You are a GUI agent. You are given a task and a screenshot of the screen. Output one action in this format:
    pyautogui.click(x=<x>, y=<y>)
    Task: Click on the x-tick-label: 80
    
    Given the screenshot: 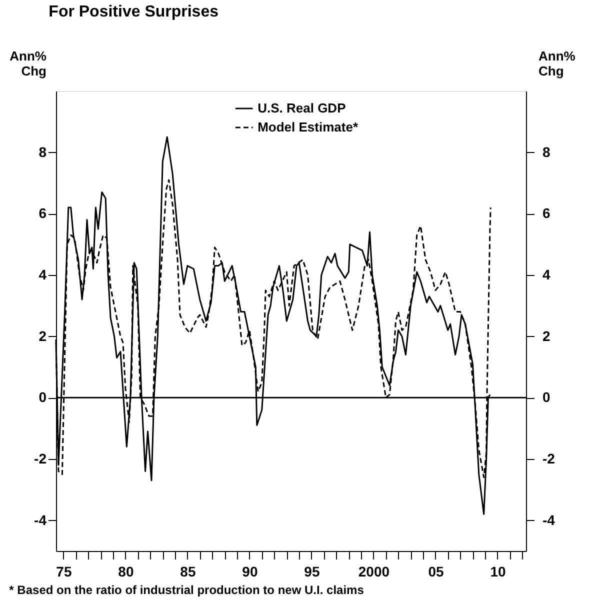 What is the action you would take?
    pyautogui.click(x=126, y=572)
    